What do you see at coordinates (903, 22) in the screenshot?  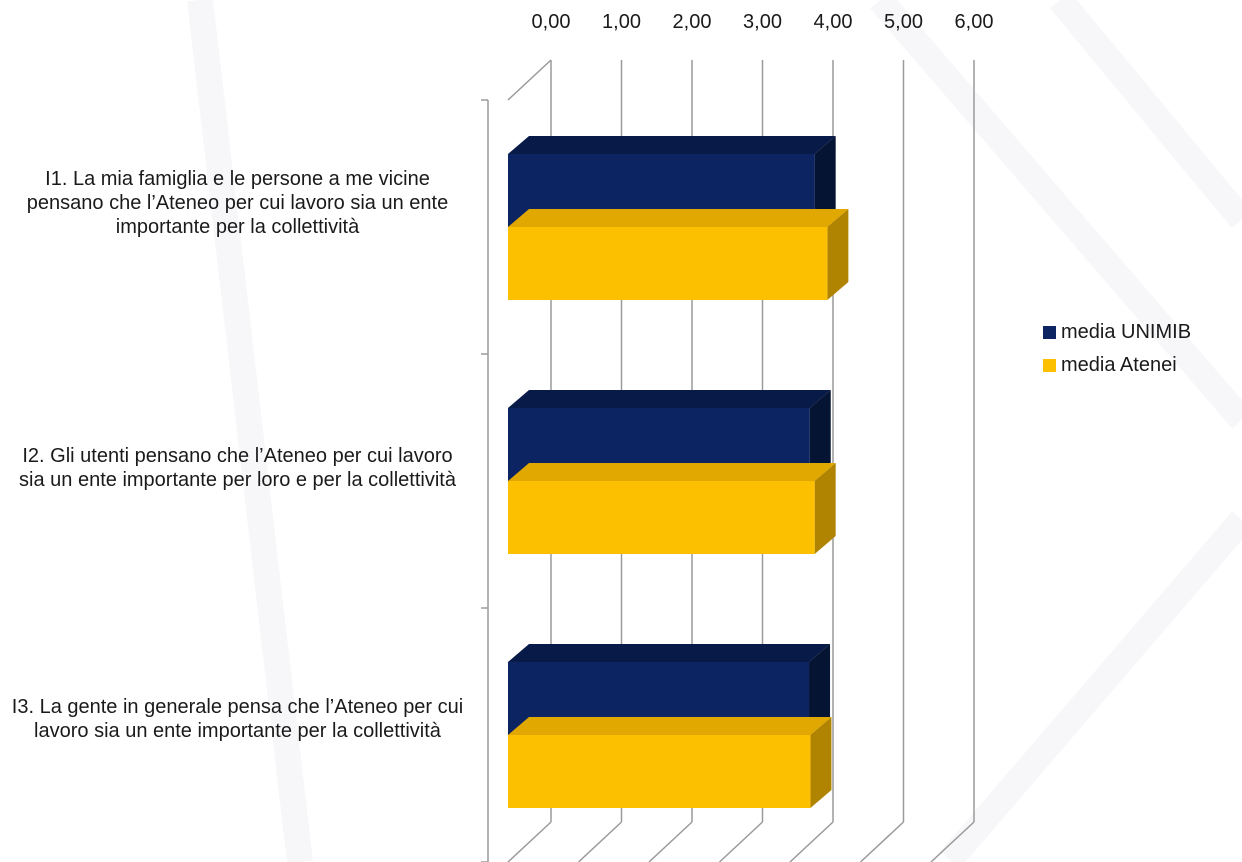 I see `x-tick-label: 5,00` at bounding box center [903, 22].